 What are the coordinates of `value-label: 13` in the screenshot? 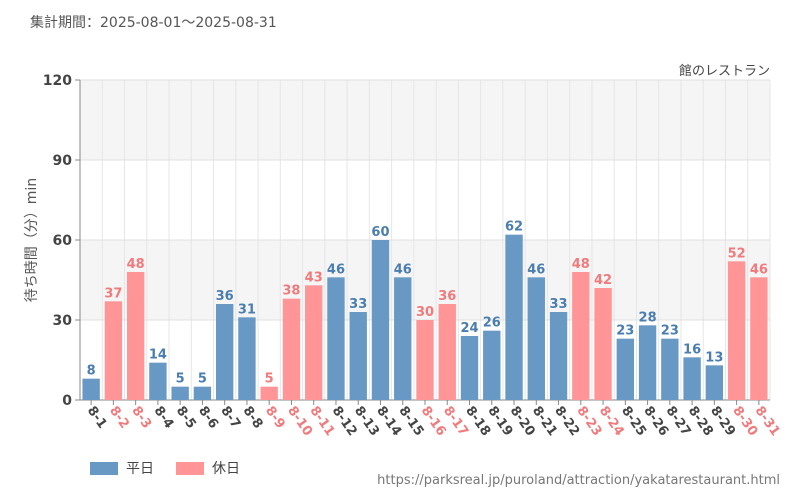 It's located at (714, 357).